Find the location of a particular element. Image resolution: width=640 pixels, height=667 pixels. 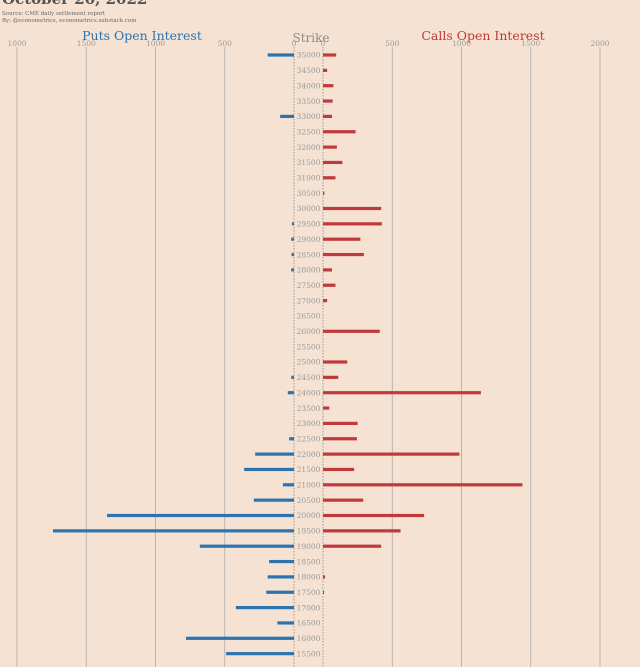

strike-label: 22000 is located at coordinates (309, 454).